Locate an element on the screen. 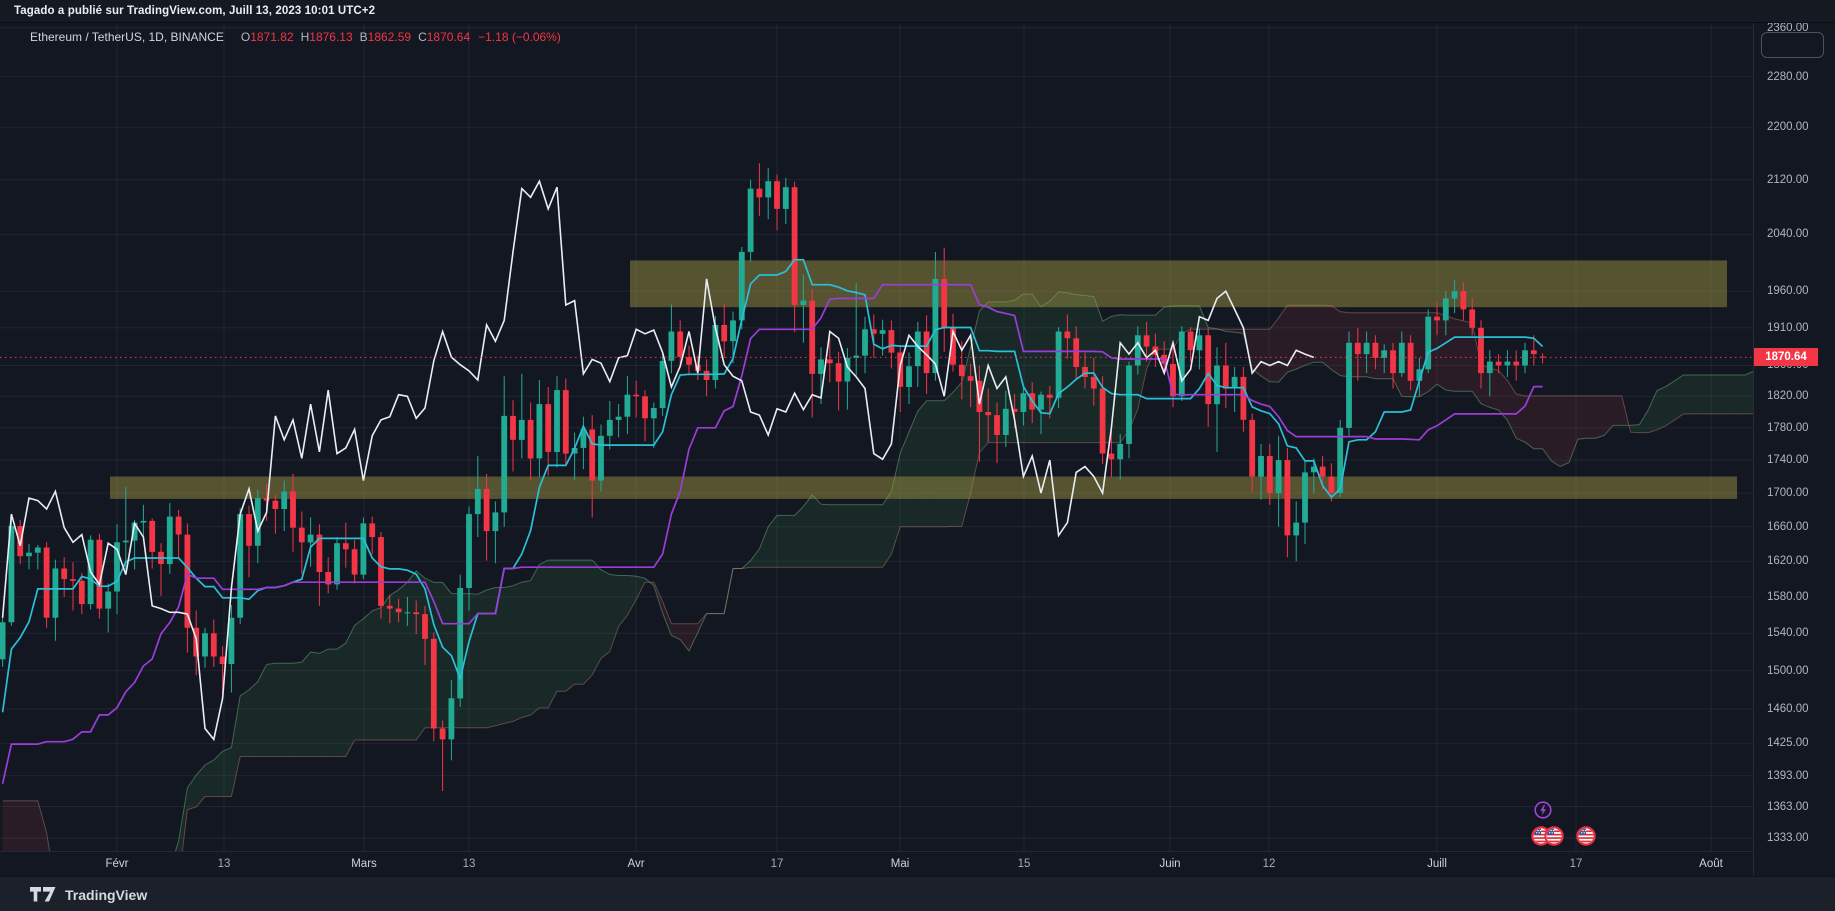 The image size is (1835, 911). price-tick-label: 1460.00 is located at coordinates (1788, 709).